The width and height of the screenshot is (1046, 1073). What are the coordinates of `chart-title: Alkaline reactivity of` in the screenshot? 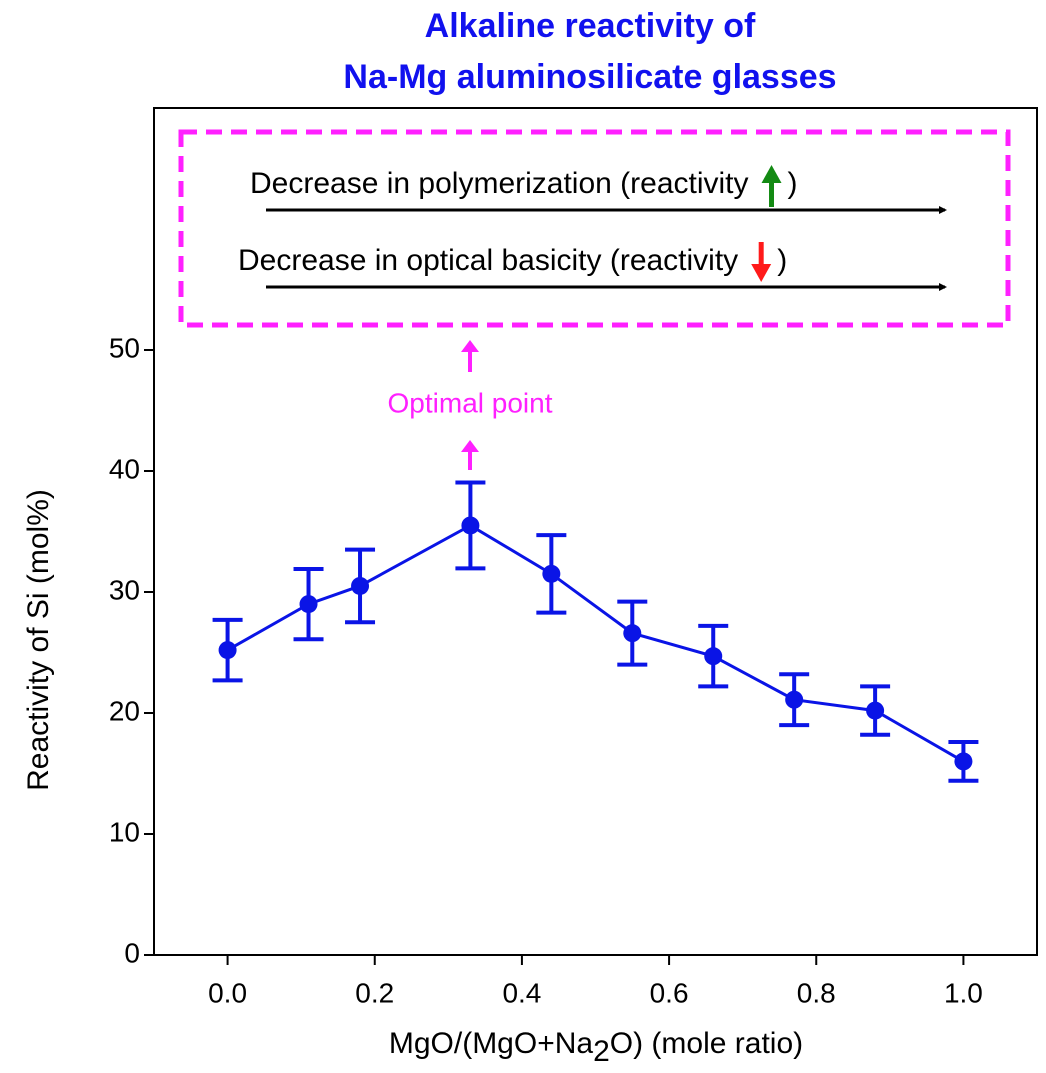 It's located at (590, 26).